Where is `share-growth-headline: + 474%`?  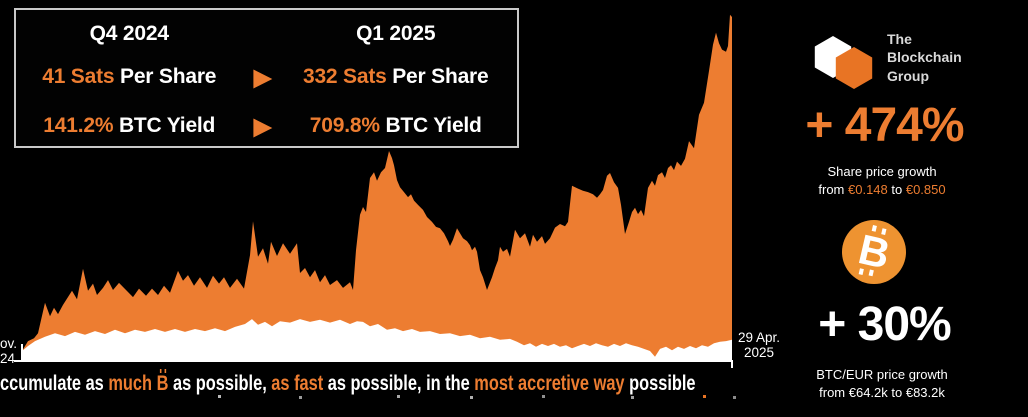
share-growth-headline: + 474% is located at coordinates (884, 125).